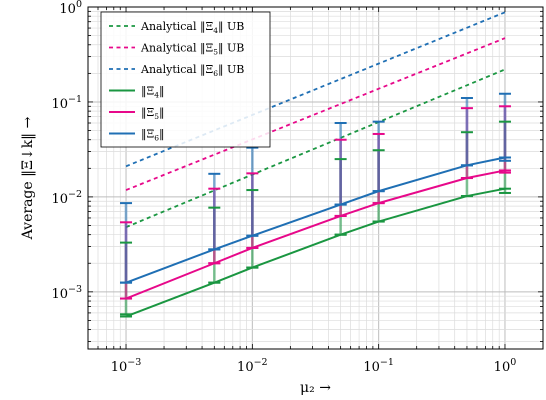  I want to click on x-tick-label: 10⁻¹, so click(378, 366).